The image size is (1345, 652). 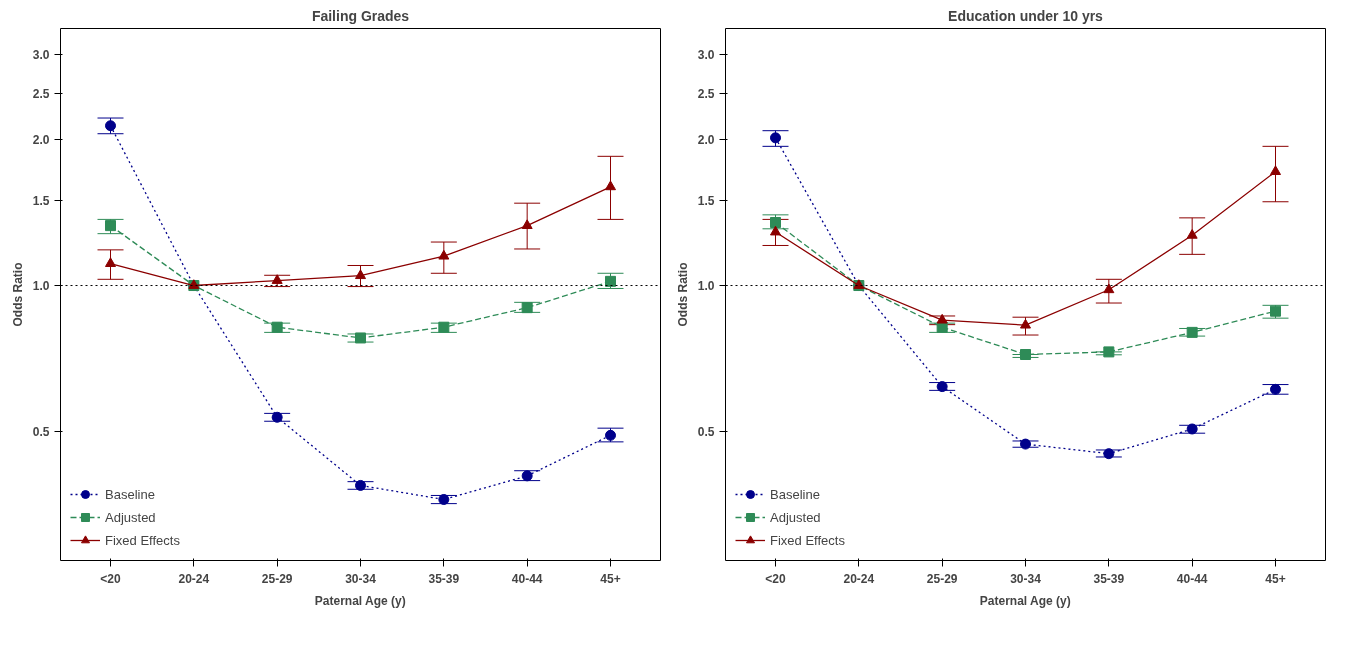 I want to click on chart-title: Failing Grades, so click(x=360, y=15).